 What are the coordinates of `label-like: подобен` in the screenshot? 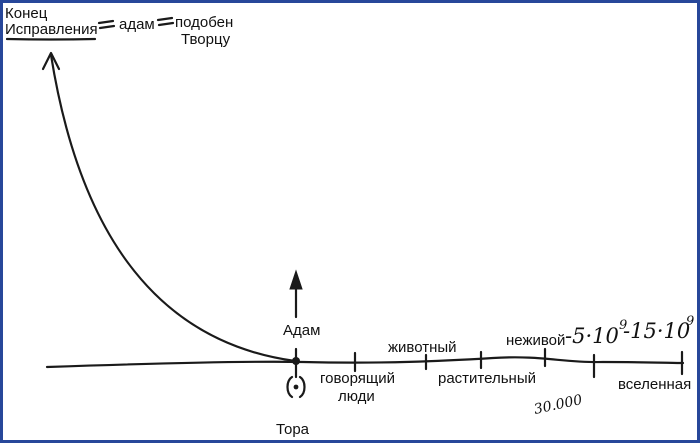 It's located at (204, 22).